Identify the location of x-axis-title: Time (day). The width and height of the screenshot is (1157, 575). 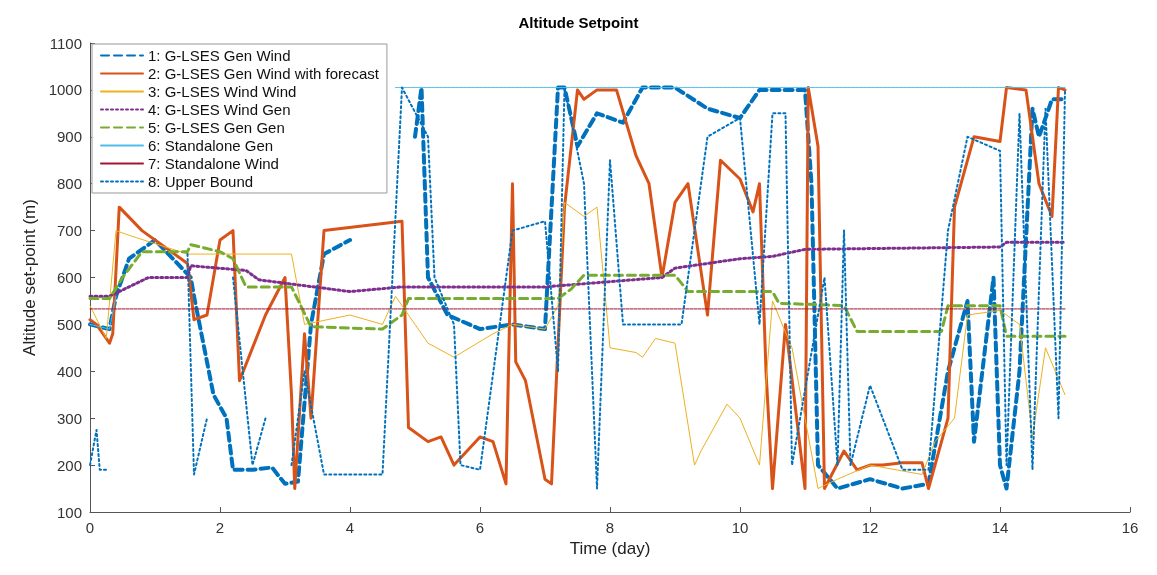
(610, 548).